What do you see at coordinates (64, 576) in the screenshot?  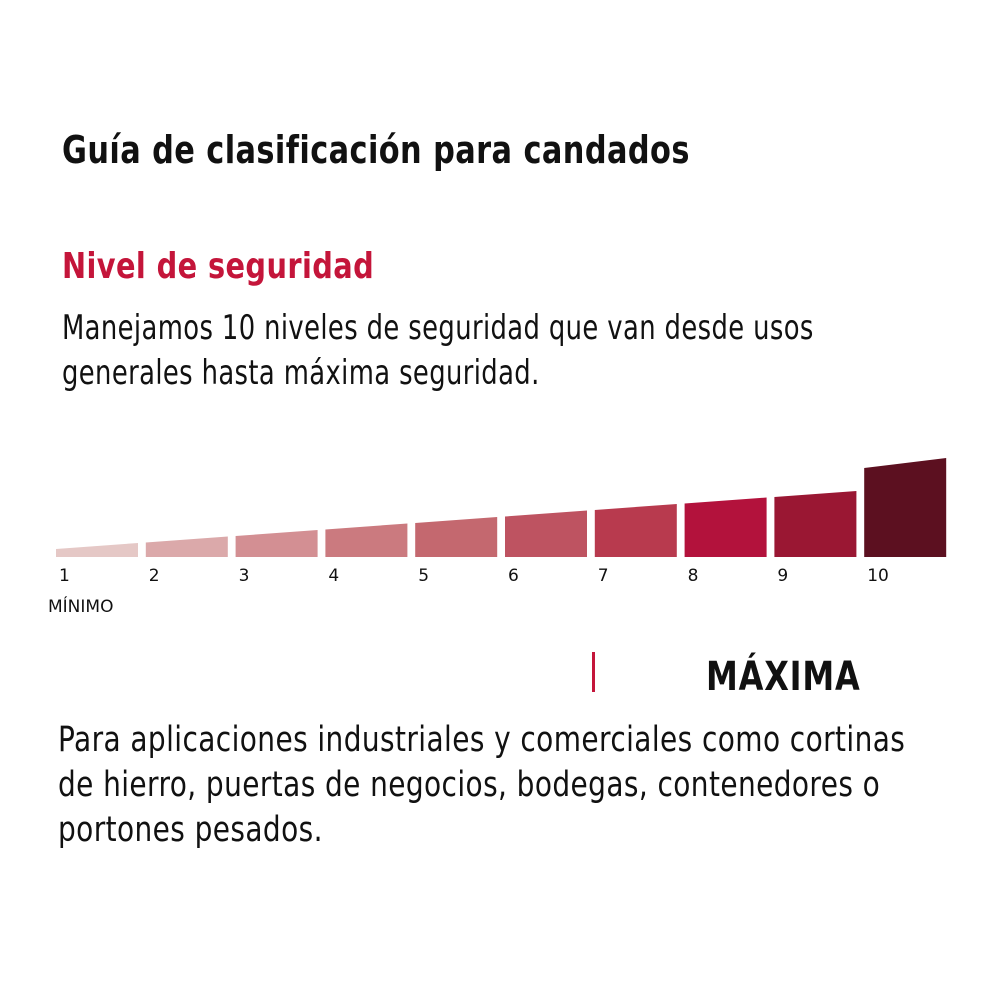 I see `tick-label-1: 1` at bounding box center [64, 576].